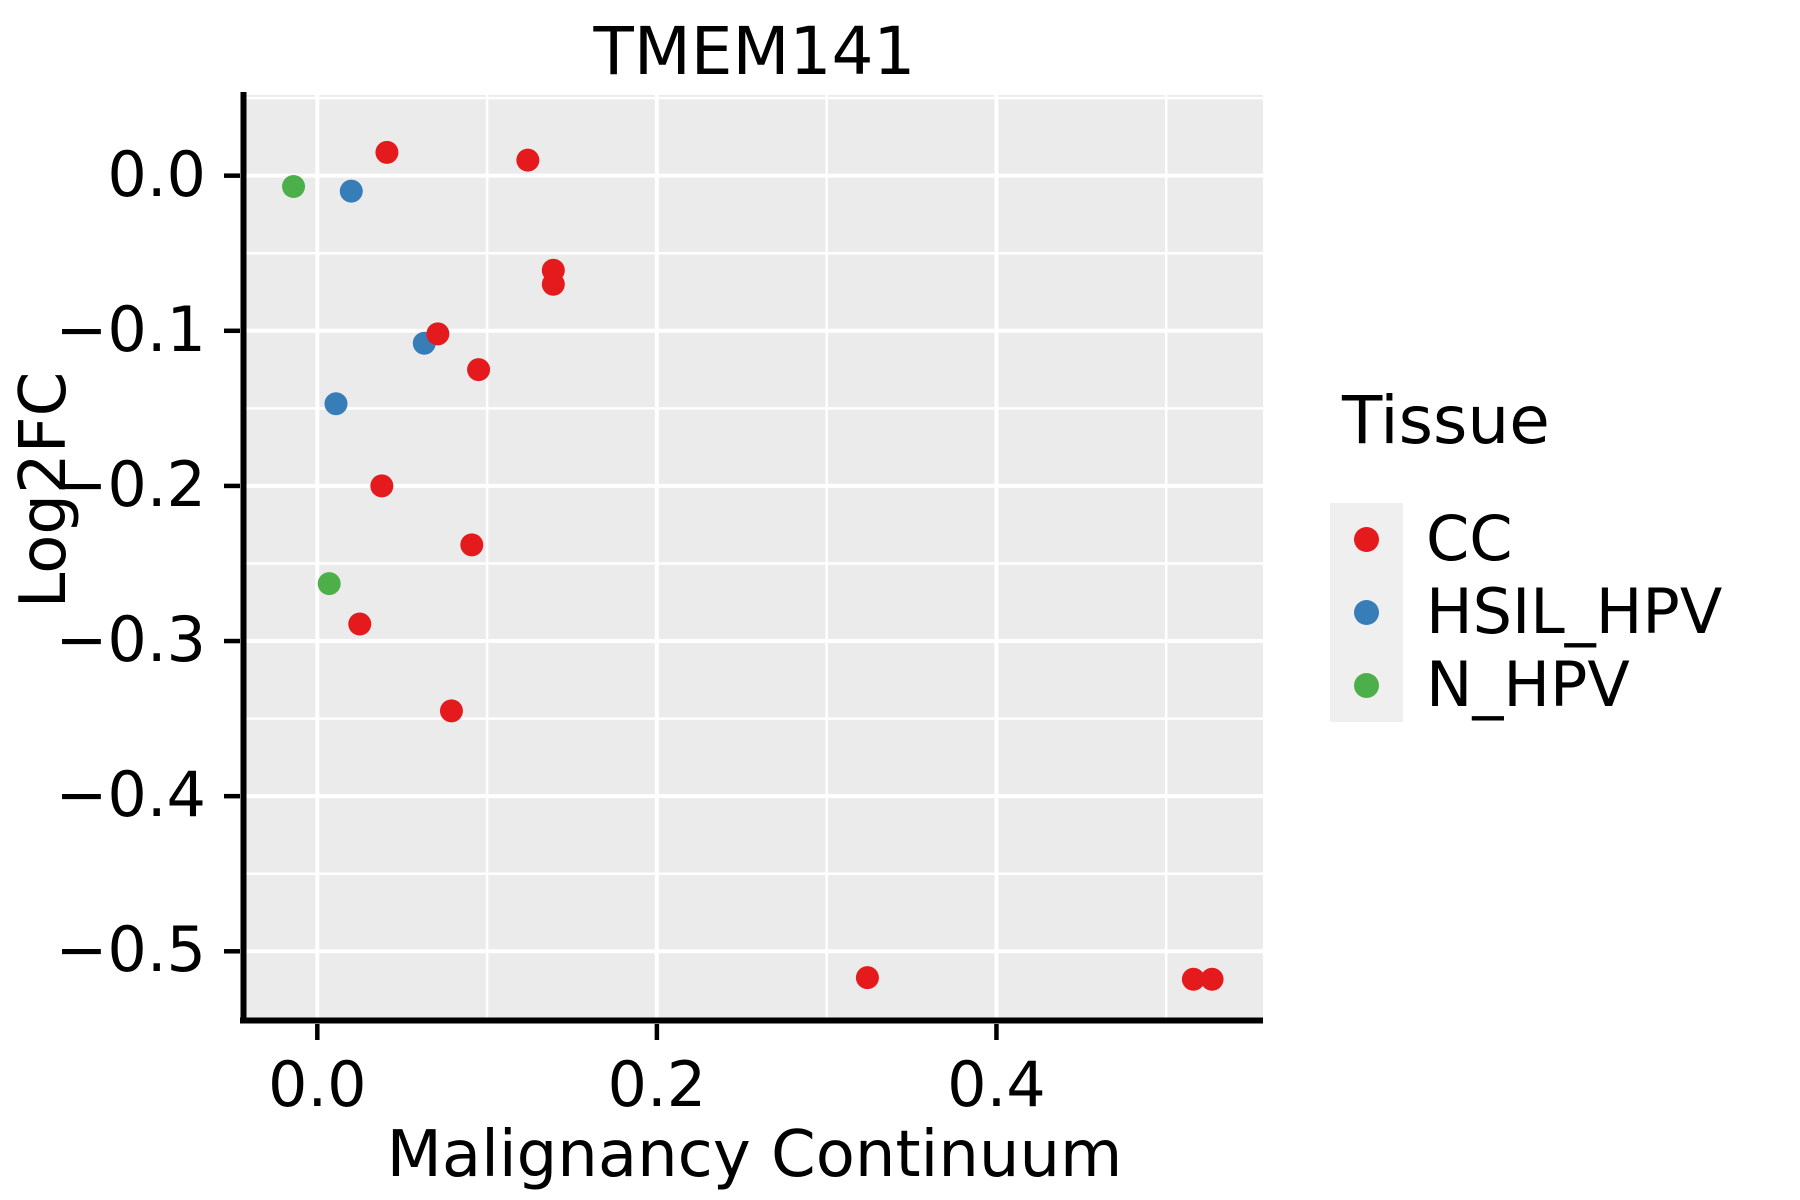  Describe the element at coordinates (657, 1084) in the screenshot. I see `x-tick-label: 0.2` at that location.